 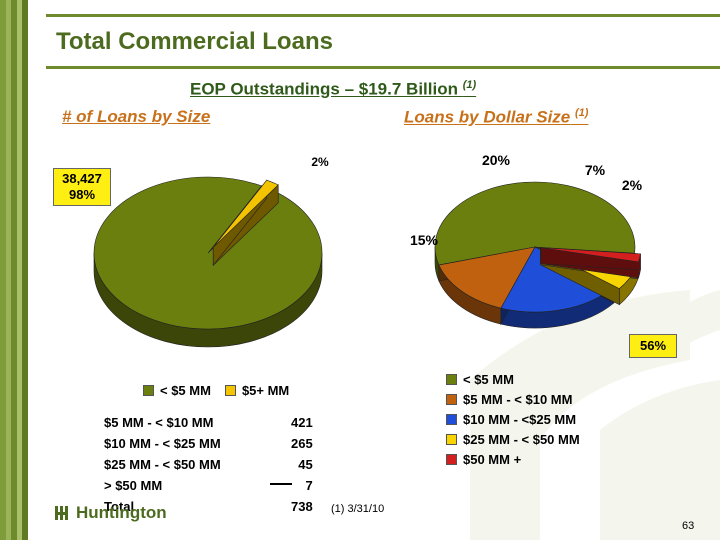 What do you see at coordinates (119, 506) in the screenshot?
I see `row-label: Total` at bounding box center [119, 506].